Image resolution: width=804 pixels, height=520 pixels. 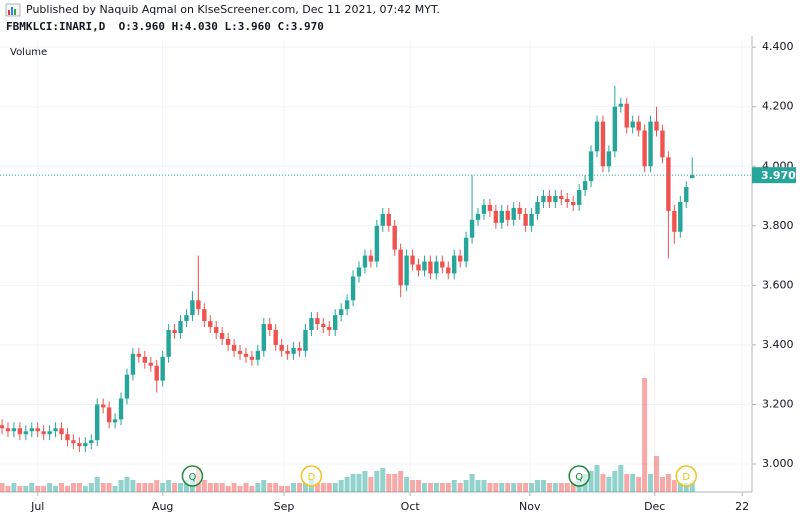 I want to click on x-tick-label: Sep, so click(x=284, y=506).